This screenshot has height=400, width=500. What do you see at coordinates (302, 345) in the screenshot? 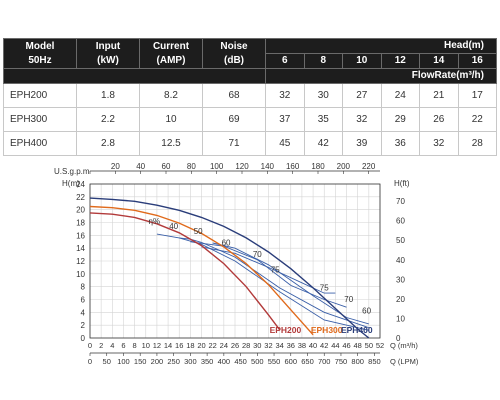
I see `x-tick-label-m3h: 38` at bounding box center [302, 345].